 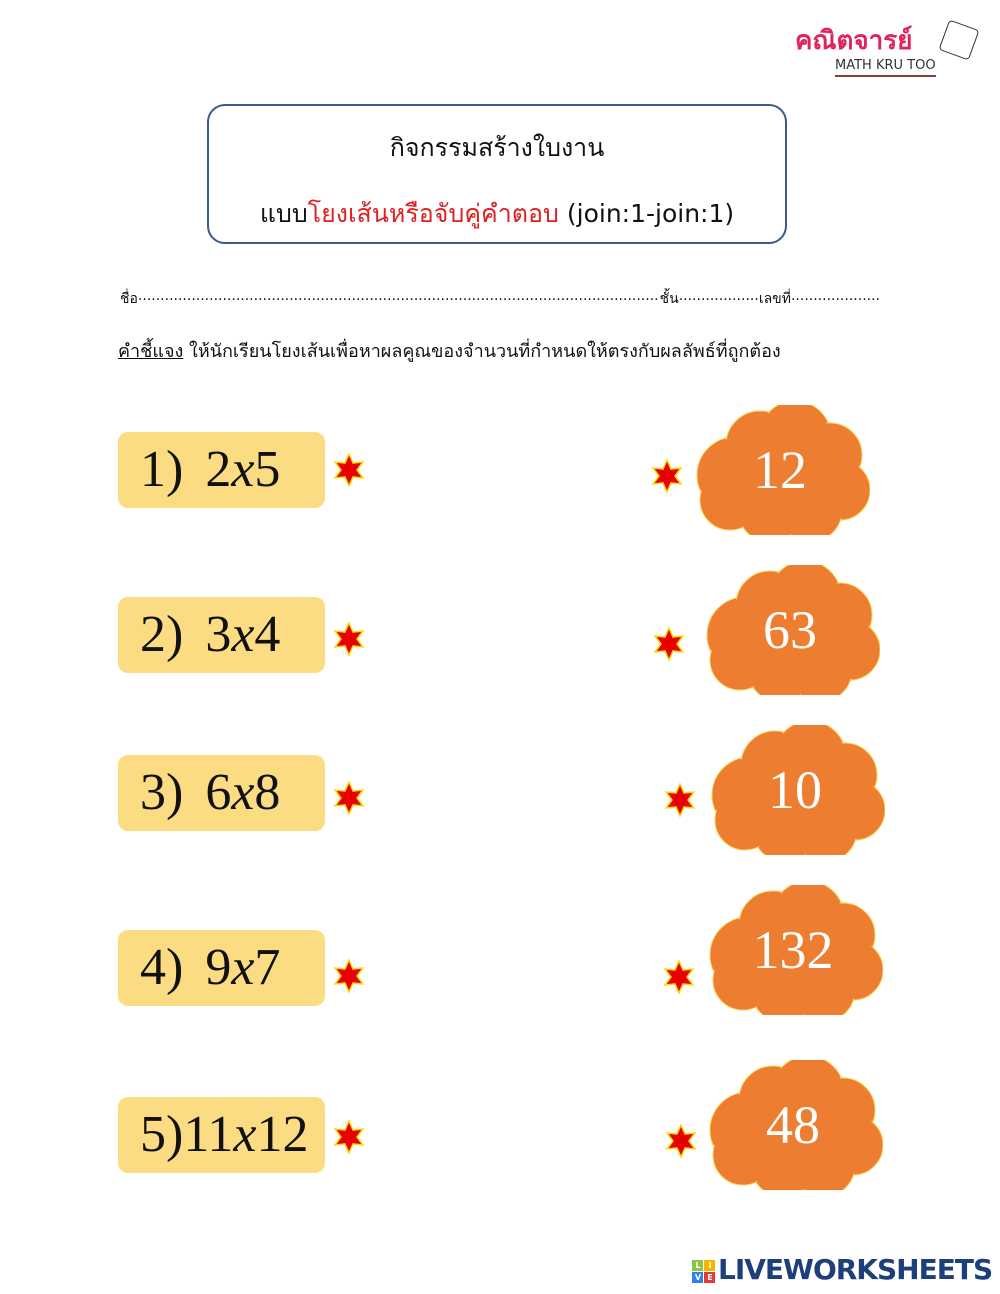 I want to click on question-2: 2) 3x4, so click(x=221, y=635).